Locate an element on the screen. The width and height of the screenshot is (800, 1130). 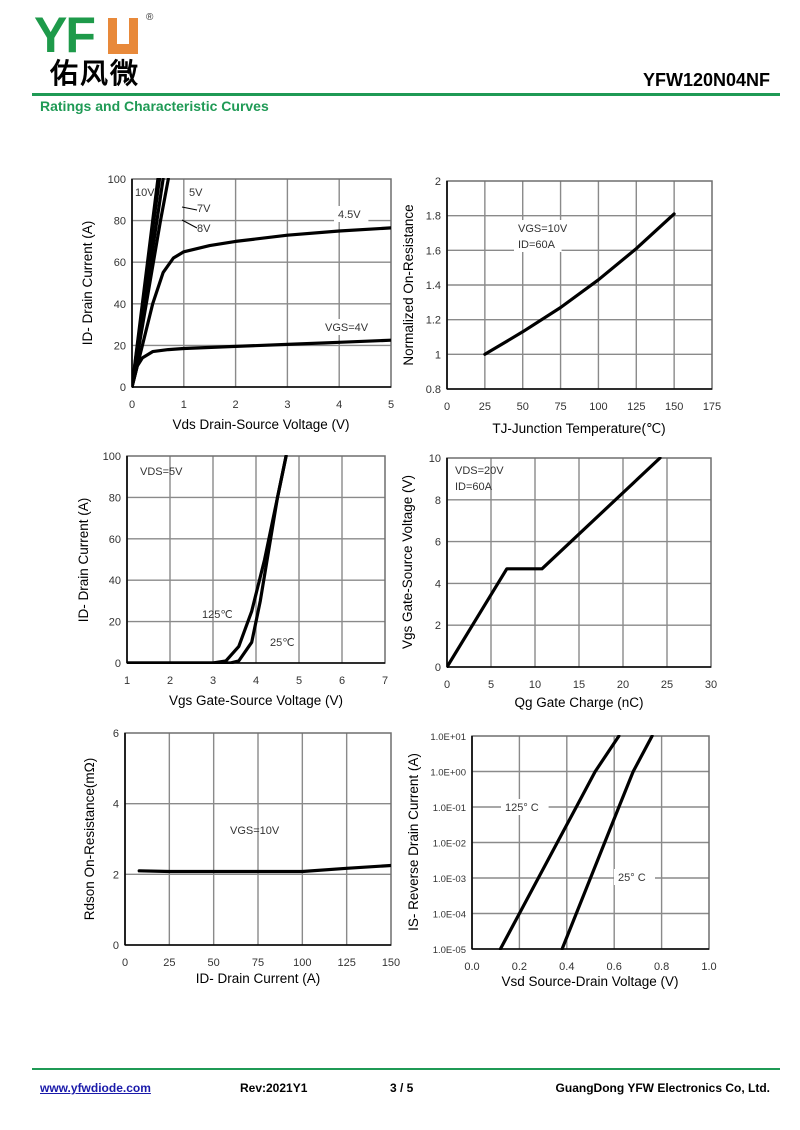
website-link: www.yfwdiode.com is located at coordinates (95, 1088).